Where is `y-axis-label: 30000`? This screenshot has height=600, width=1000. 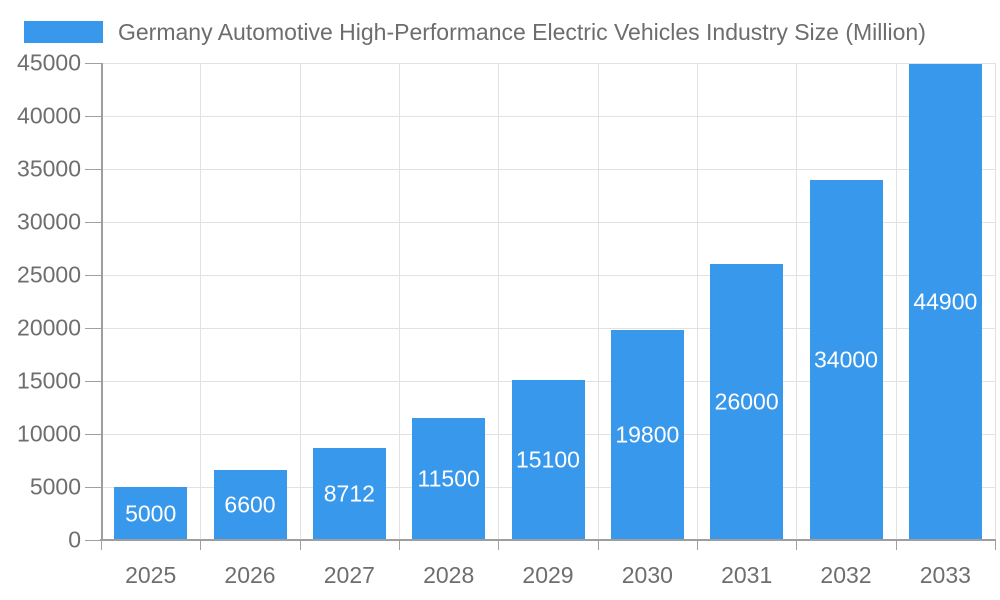
y-axis-label: 30000 is located at coordinates (49, 221).